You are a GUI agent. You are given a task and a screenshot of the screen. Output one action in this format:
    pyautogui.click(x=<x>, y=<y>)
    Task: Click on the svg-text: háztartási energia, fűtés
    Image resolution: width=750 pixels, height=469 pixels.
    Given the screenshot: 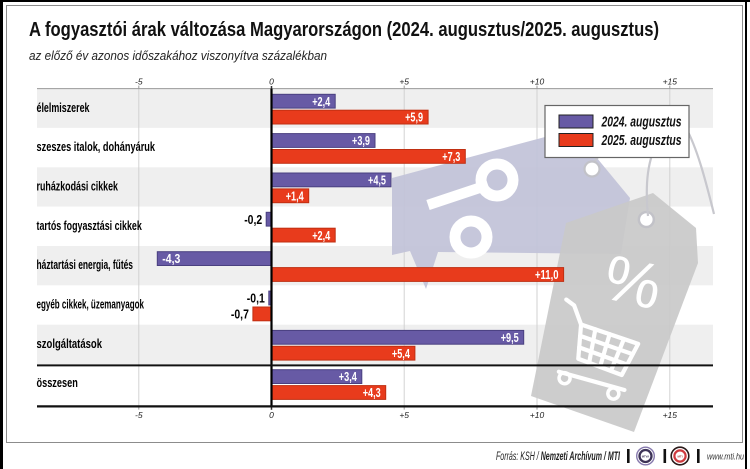 What is the action you would take?
    pyautogui.click(x=85, y=264)
    